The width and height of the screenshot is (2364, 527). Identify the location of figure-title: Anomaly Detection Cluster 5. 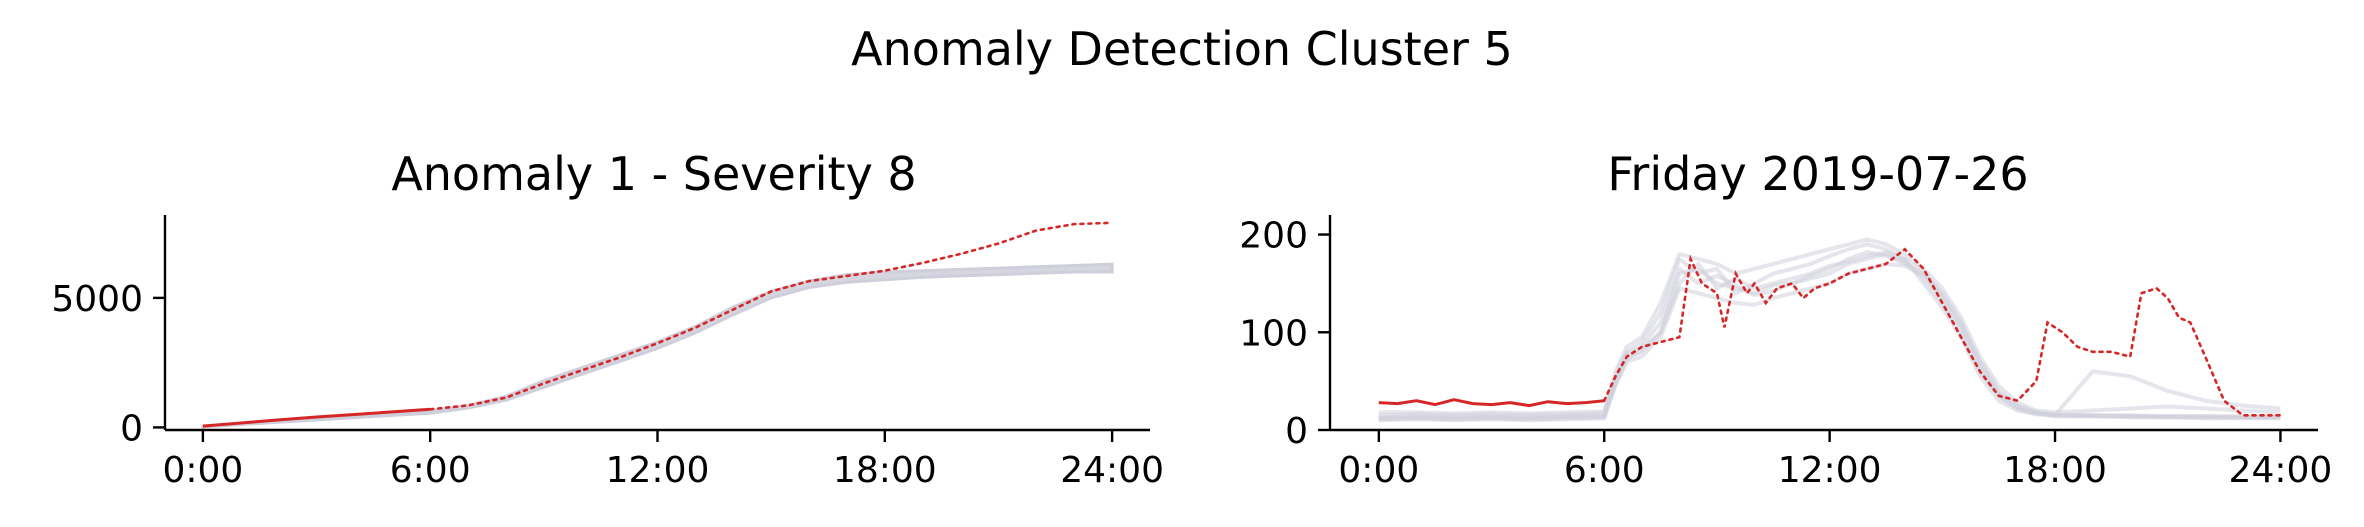
(1182, 49).